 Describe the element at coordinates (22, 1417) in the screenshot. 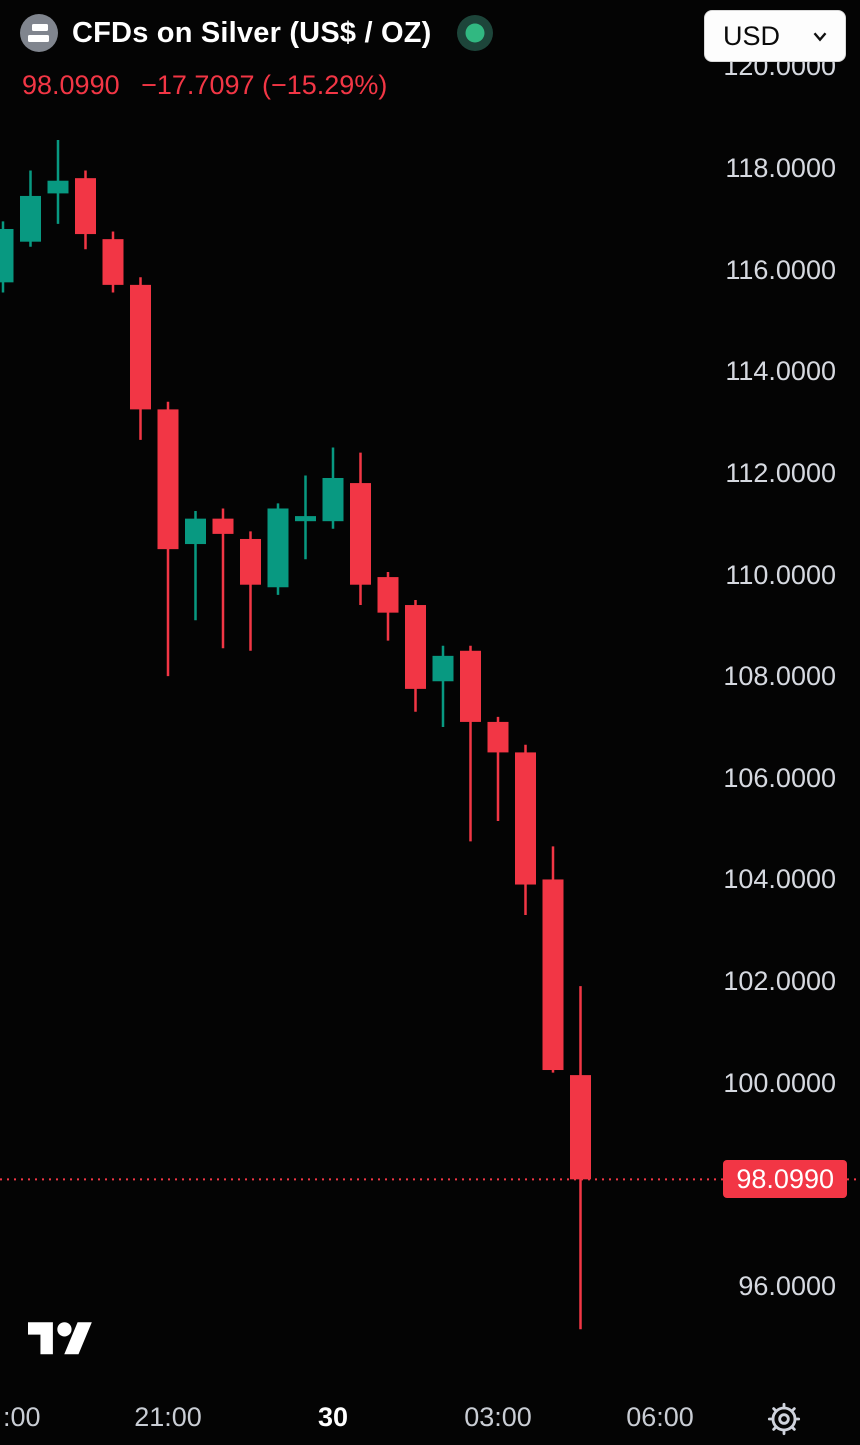

I see `time-axis-label: :00` at that location.